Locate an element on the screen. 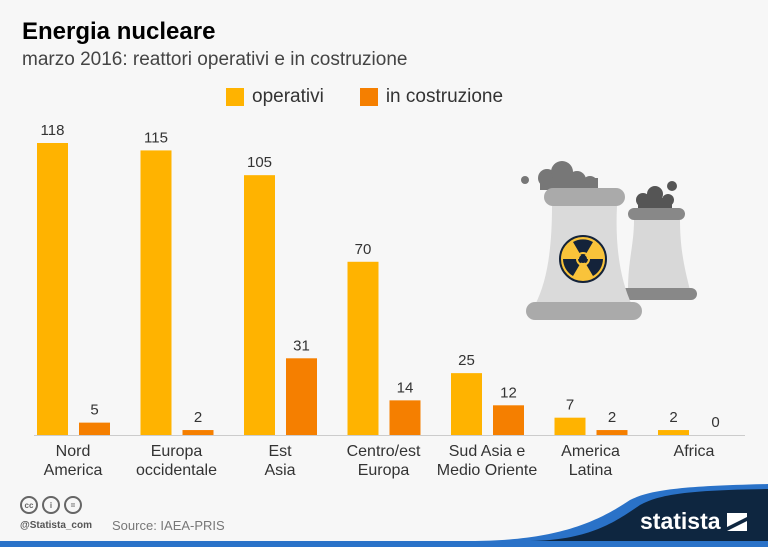 The height and width of the screenshot is (547, 768). statista-logo: statista is located at coordinates (693, 521).